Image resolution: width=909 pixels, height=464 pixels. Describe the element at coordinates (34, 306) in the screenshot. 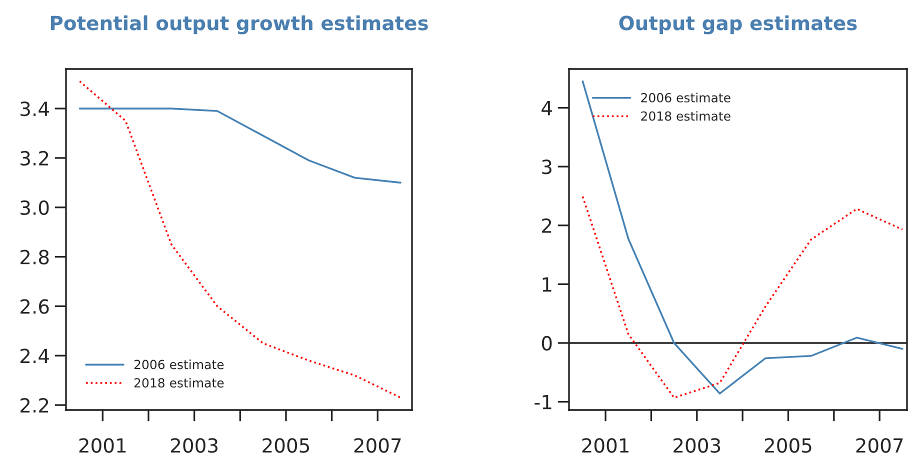

I see `y-tick-label: 2.6` at that location.